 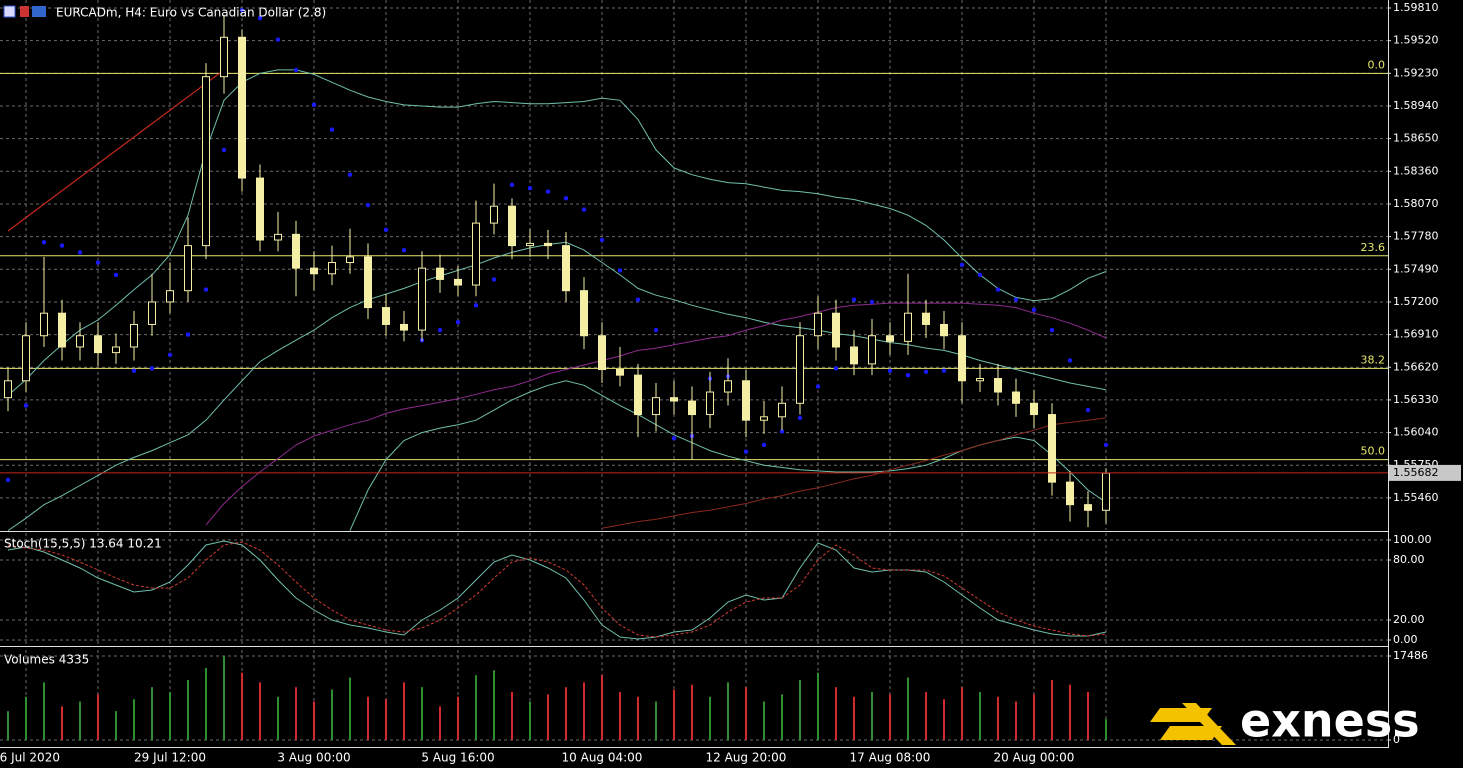 What do you see at coordinates (1416, 40) in the screenshot?
I see `y-tick-label: 1.59520` at bounding box center [1416, 40].